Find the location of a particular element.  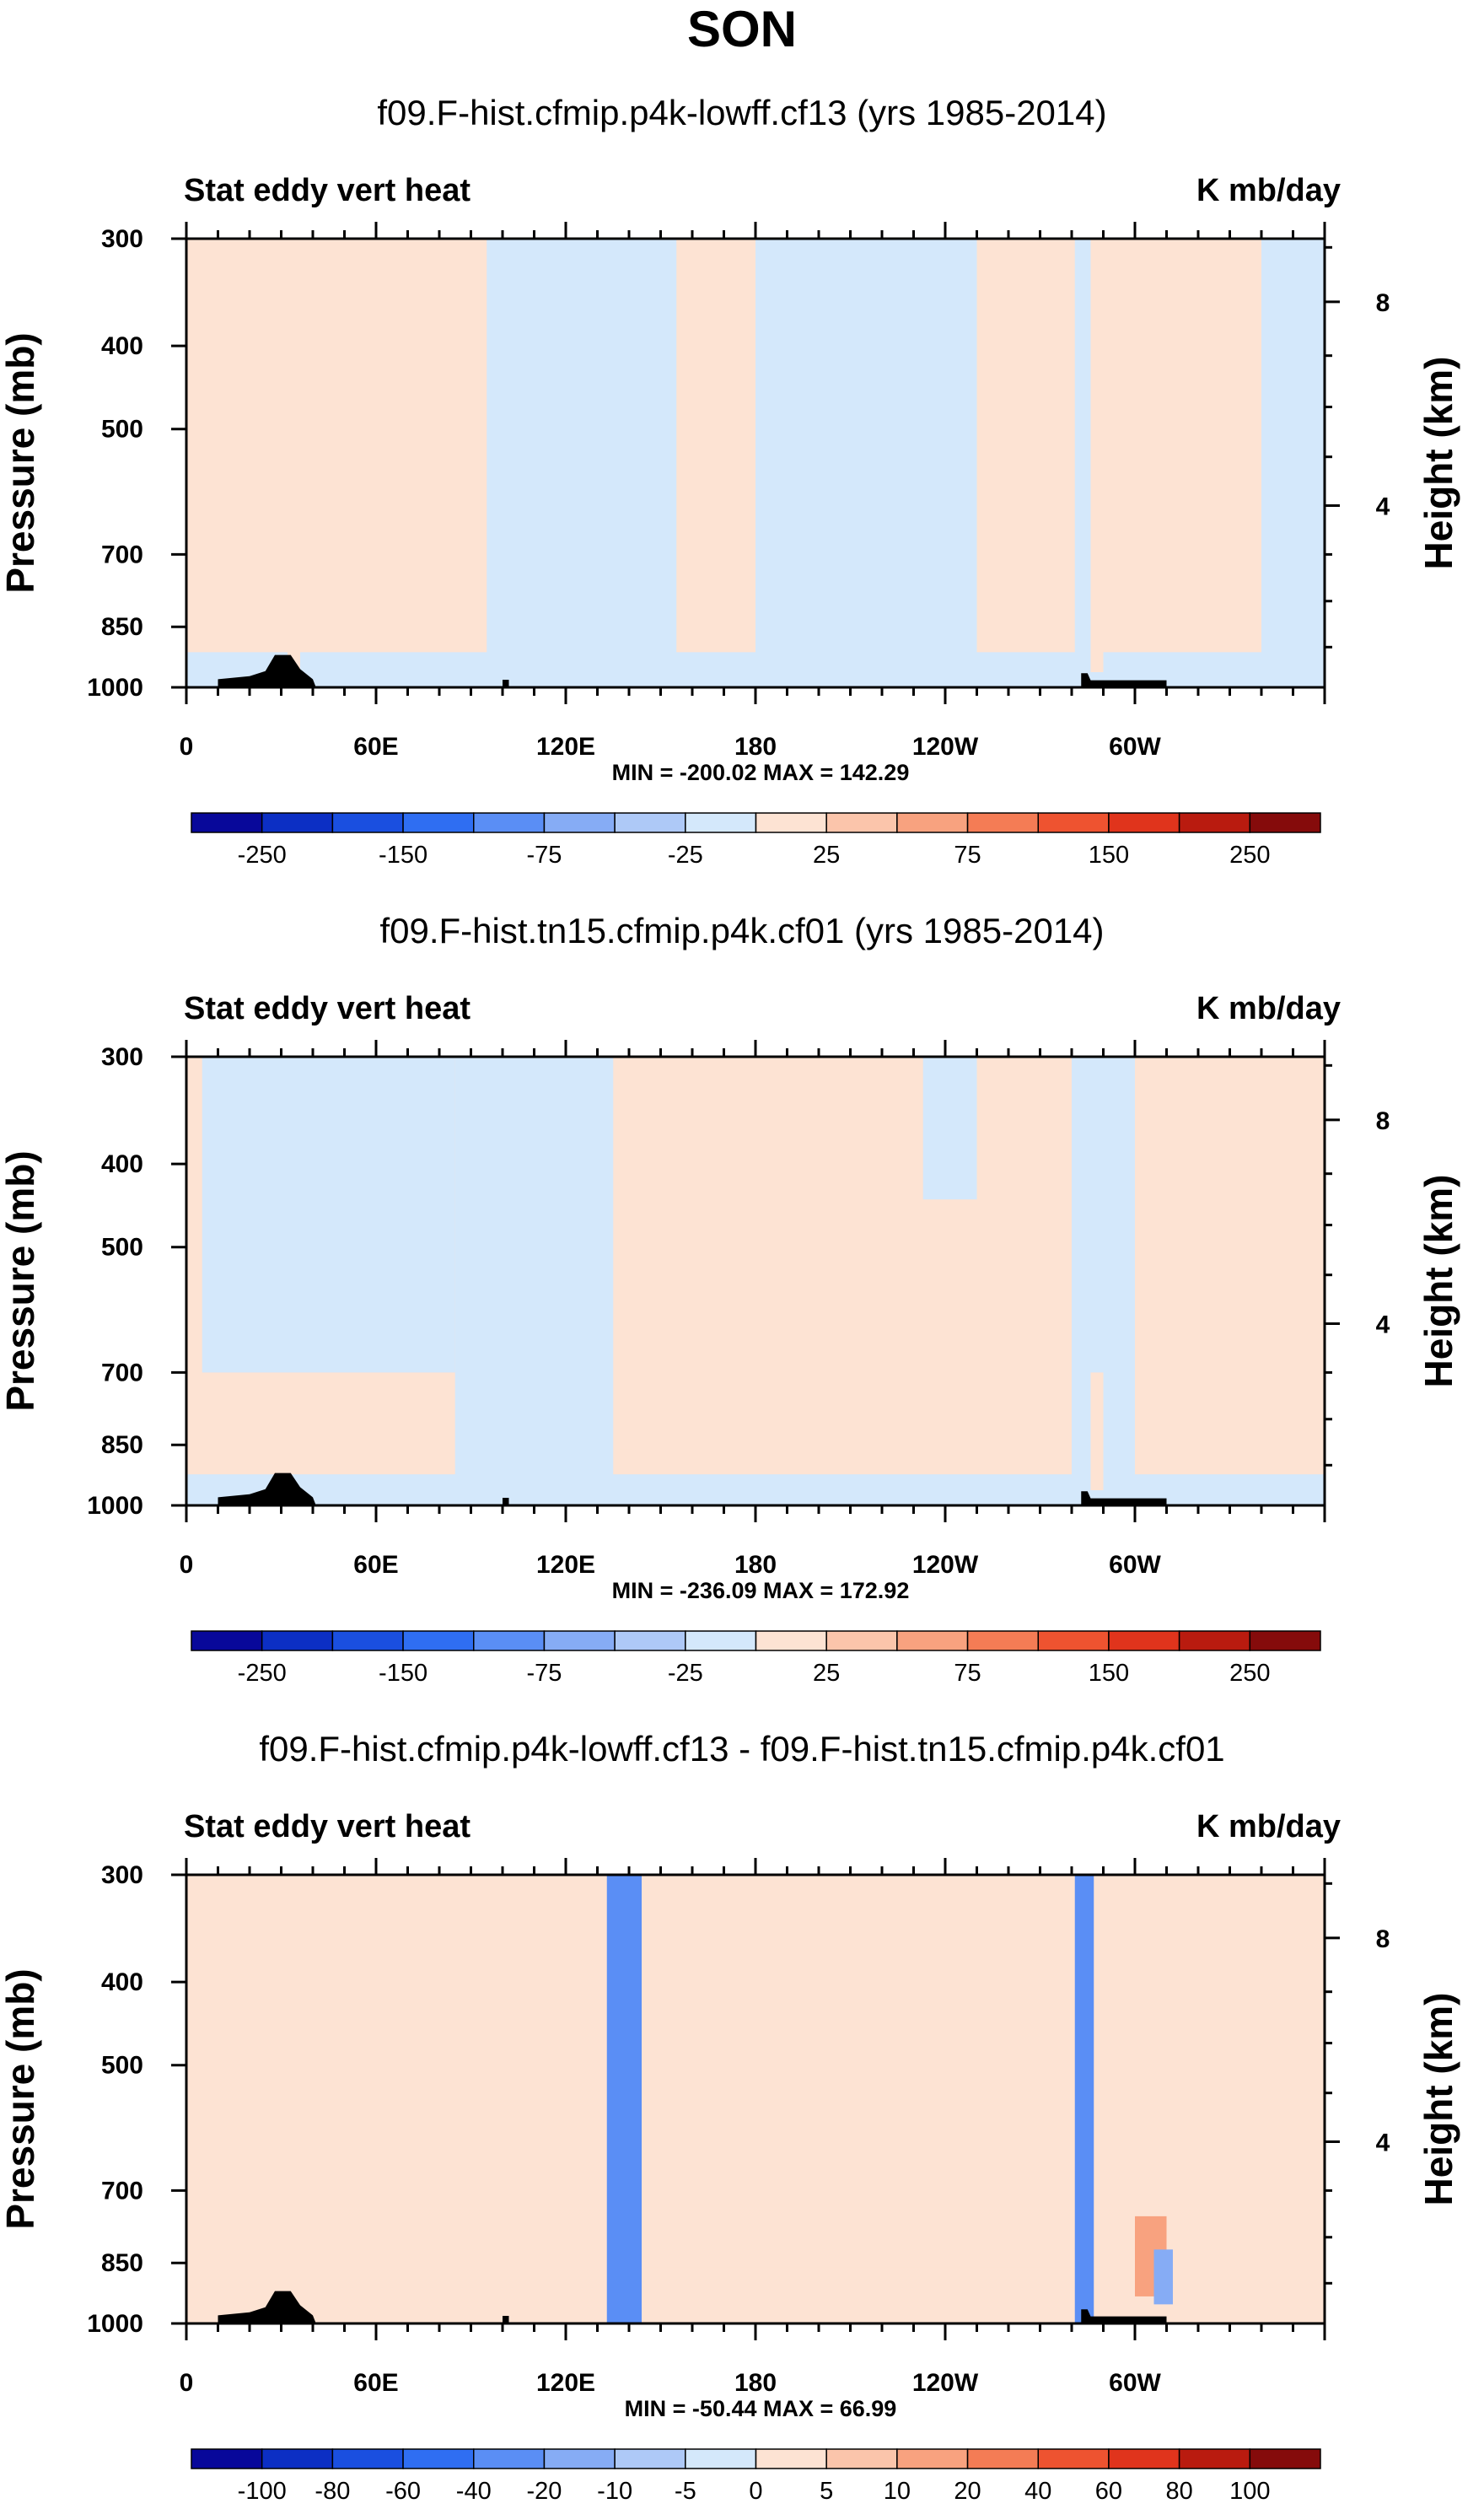

minmax-text: MIN = -236.09 MAX = 172.92 is located at coordinates (761, 1590).